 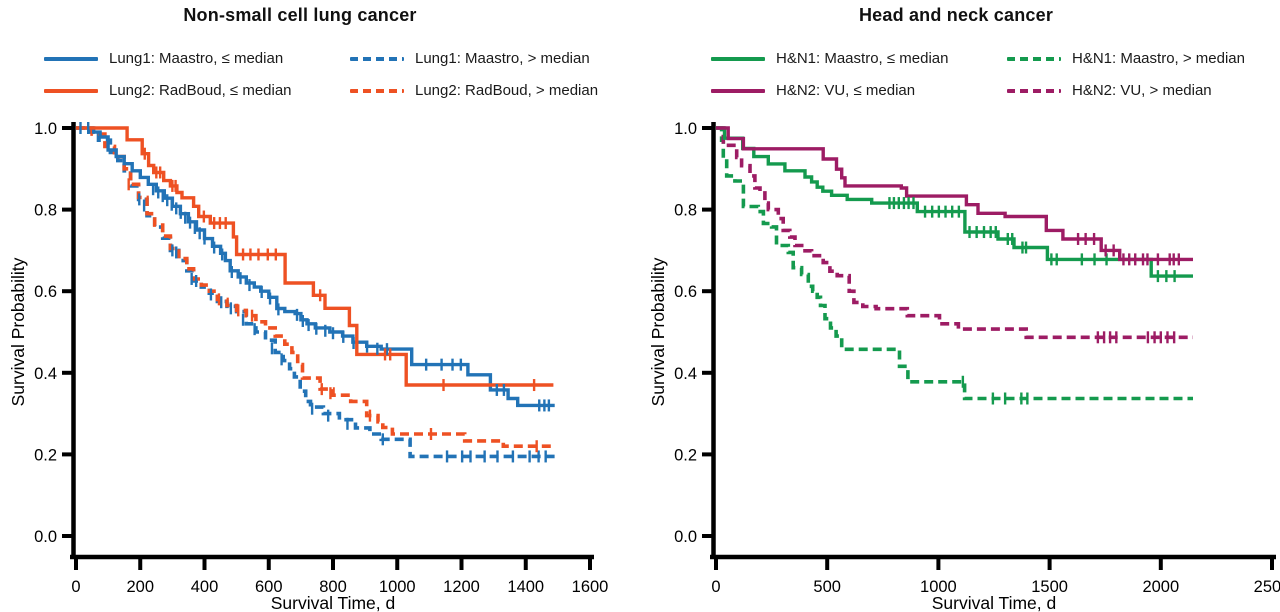 What do you see at coordinates (1049, 587) in the screenshot?
I see `svg-text: 1500` at bounding box center [1049, 587].